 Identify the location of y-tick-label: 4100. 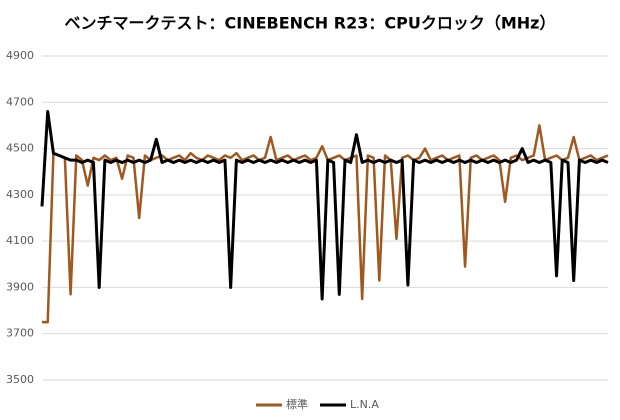
(20, 240).